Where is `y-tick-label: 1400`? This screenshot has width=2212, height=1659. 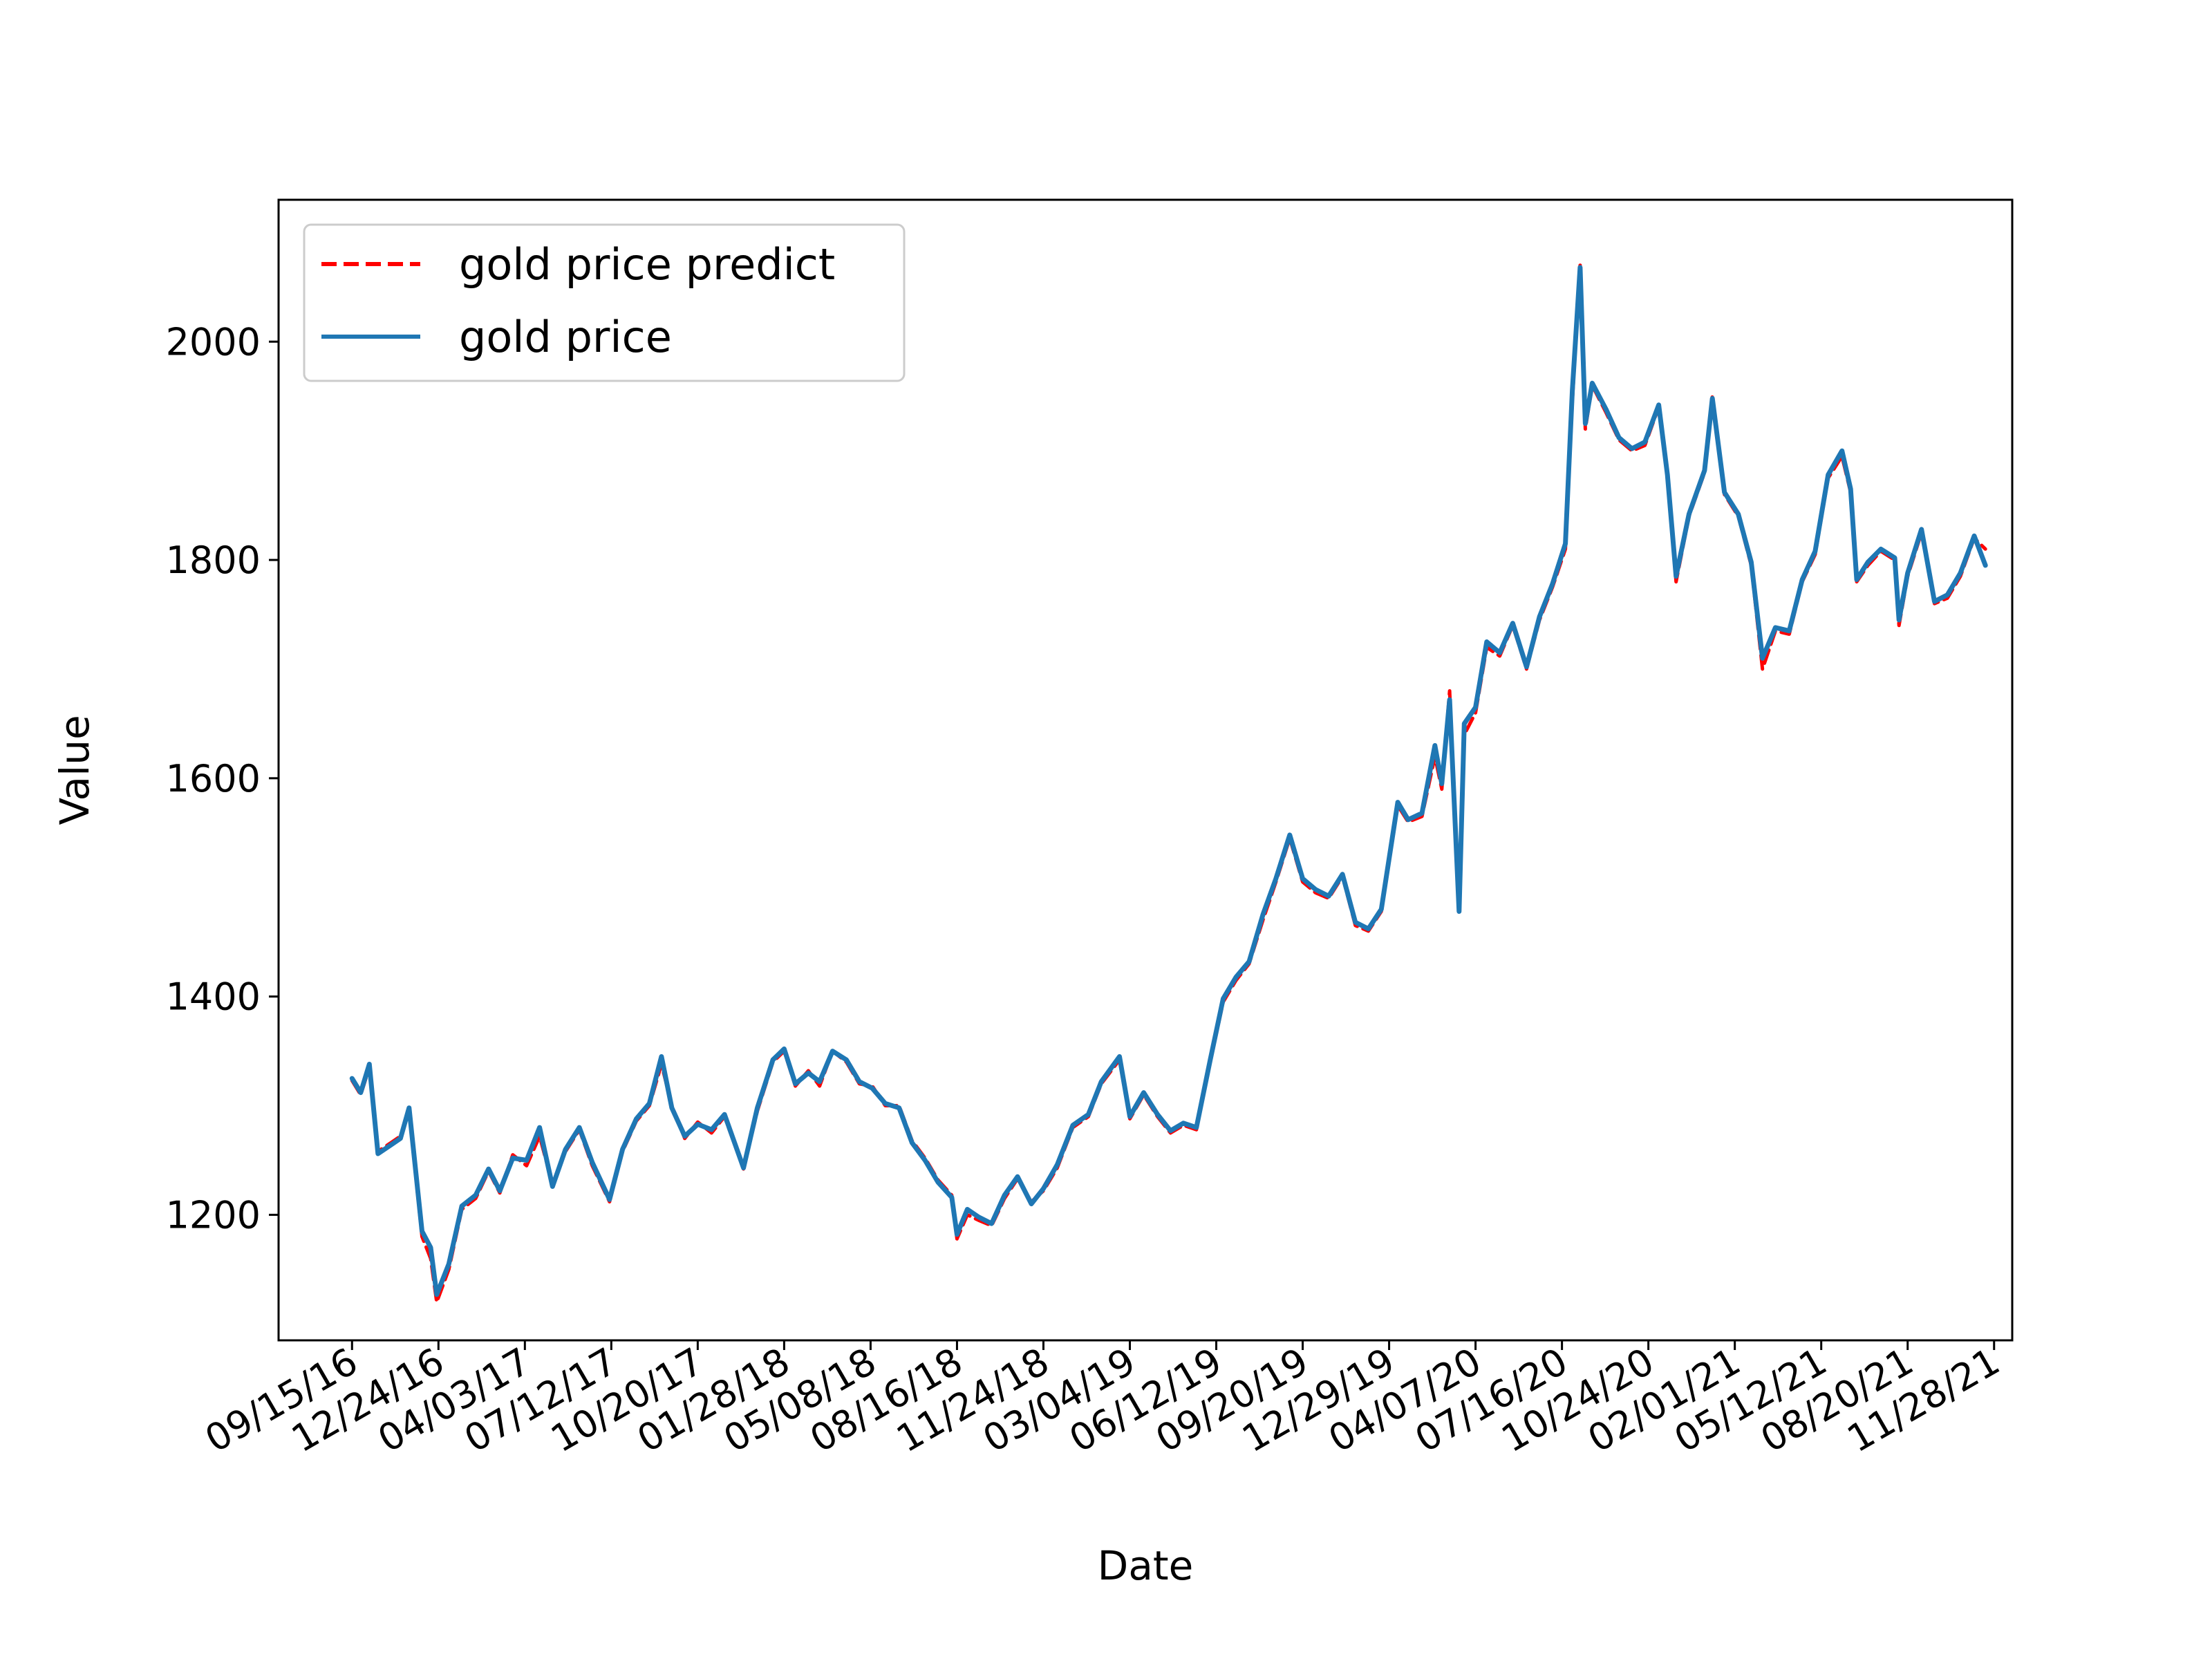 y-tick-label: 1400 is located at coordinates (214, 997).